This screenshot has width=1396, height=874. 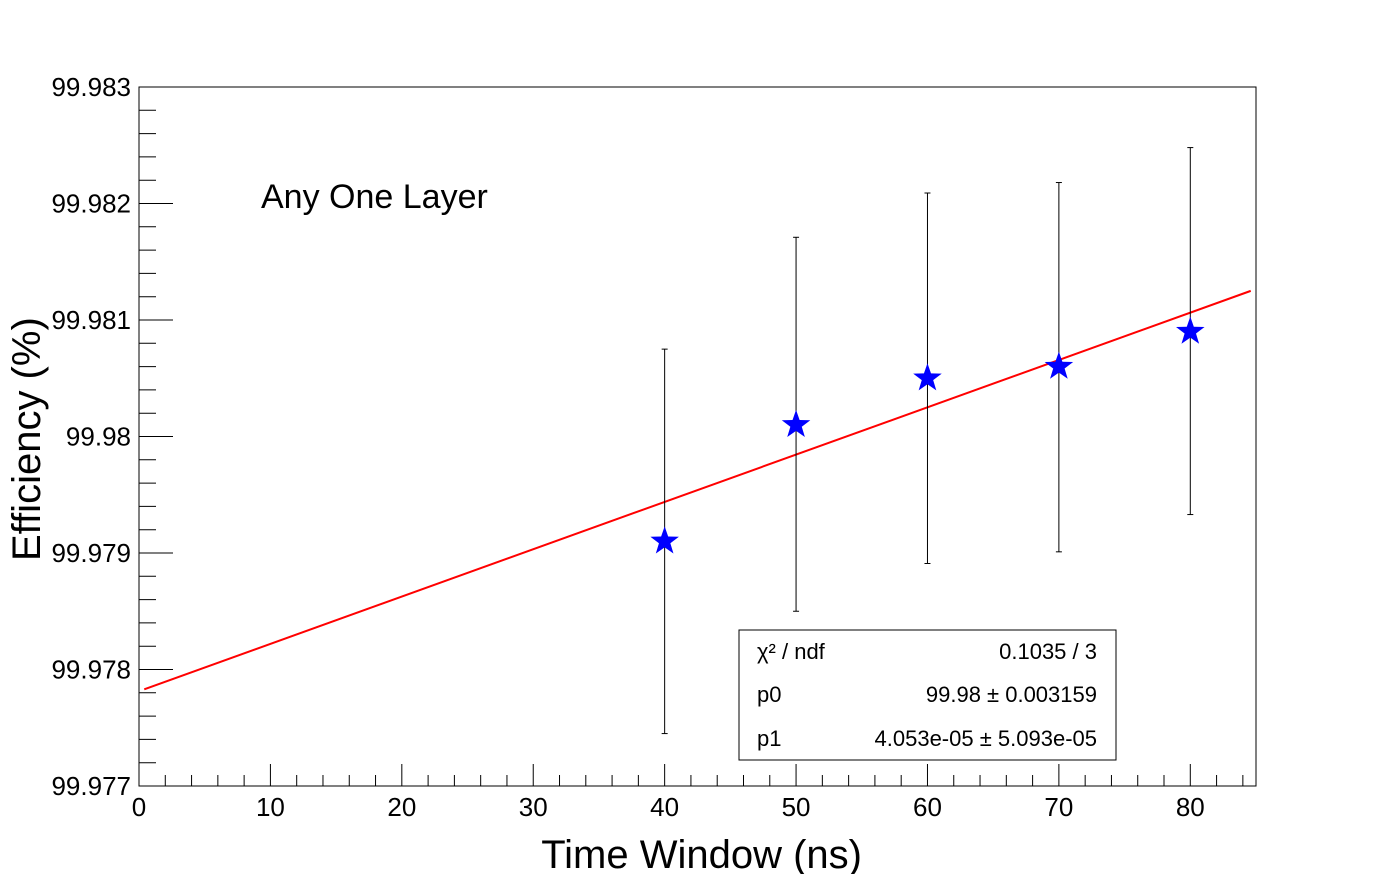 What do you see at coordinates (769, 738) in the screenshot?
I see `stats-label-p1: p1` at bounding box center [769, 738].